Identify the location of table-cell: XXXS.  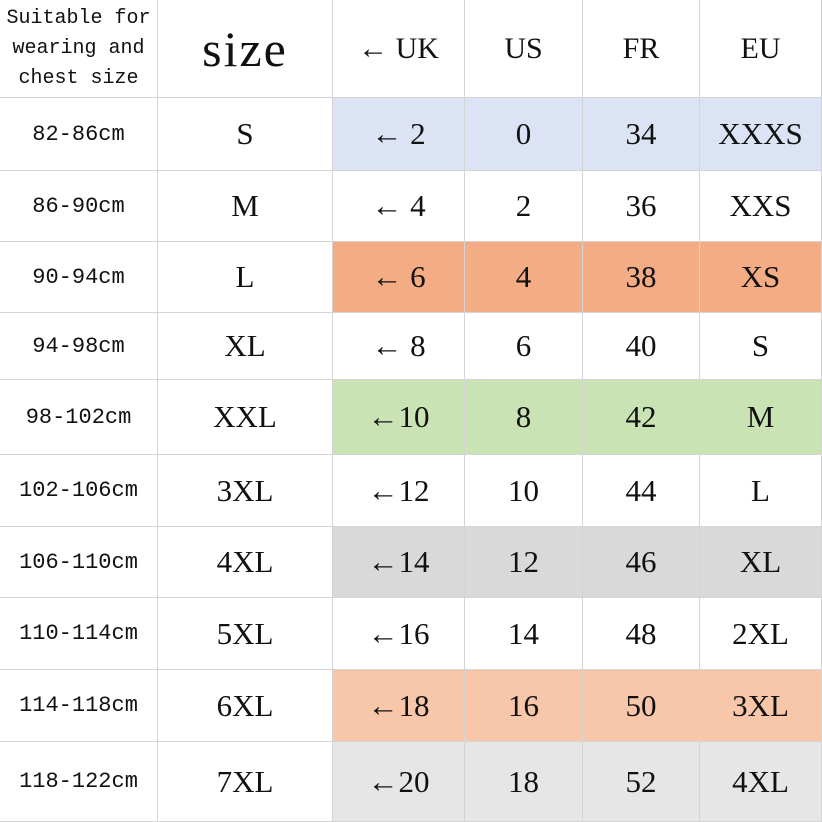
(761, 134).